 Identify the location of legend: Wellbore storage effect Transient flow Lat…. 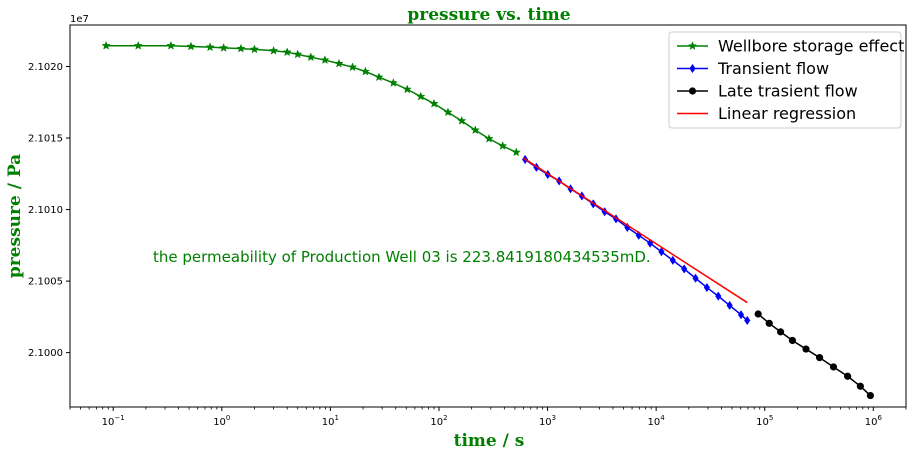
(786, 80).